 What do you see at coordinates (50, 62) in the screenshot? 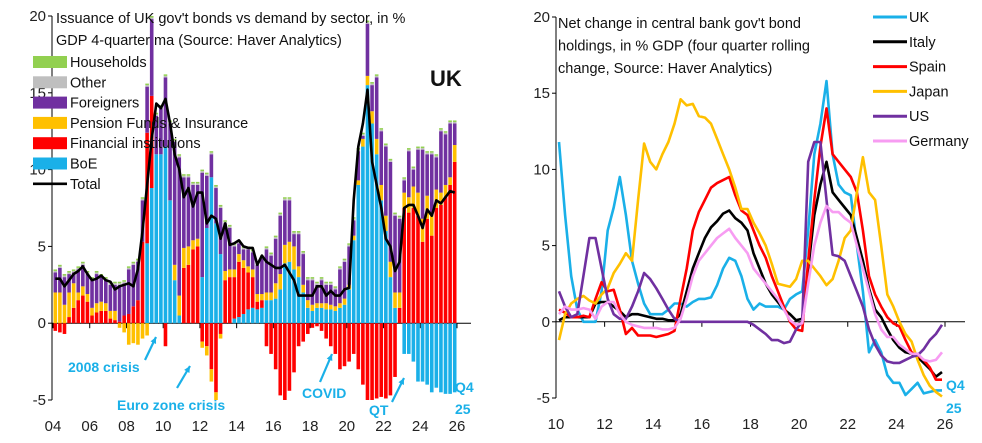
I see `legend-swatch-households` at bounding box center [50, 62].